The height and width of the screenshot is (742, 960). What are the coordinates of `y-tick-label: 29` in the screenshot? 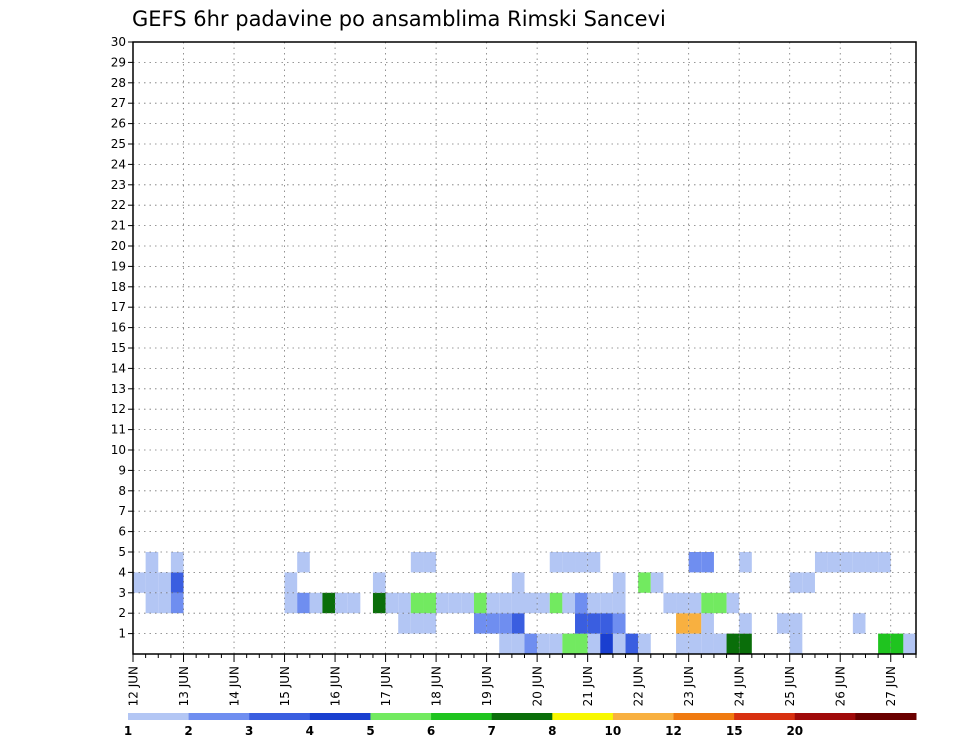 It's located at (118, 62).